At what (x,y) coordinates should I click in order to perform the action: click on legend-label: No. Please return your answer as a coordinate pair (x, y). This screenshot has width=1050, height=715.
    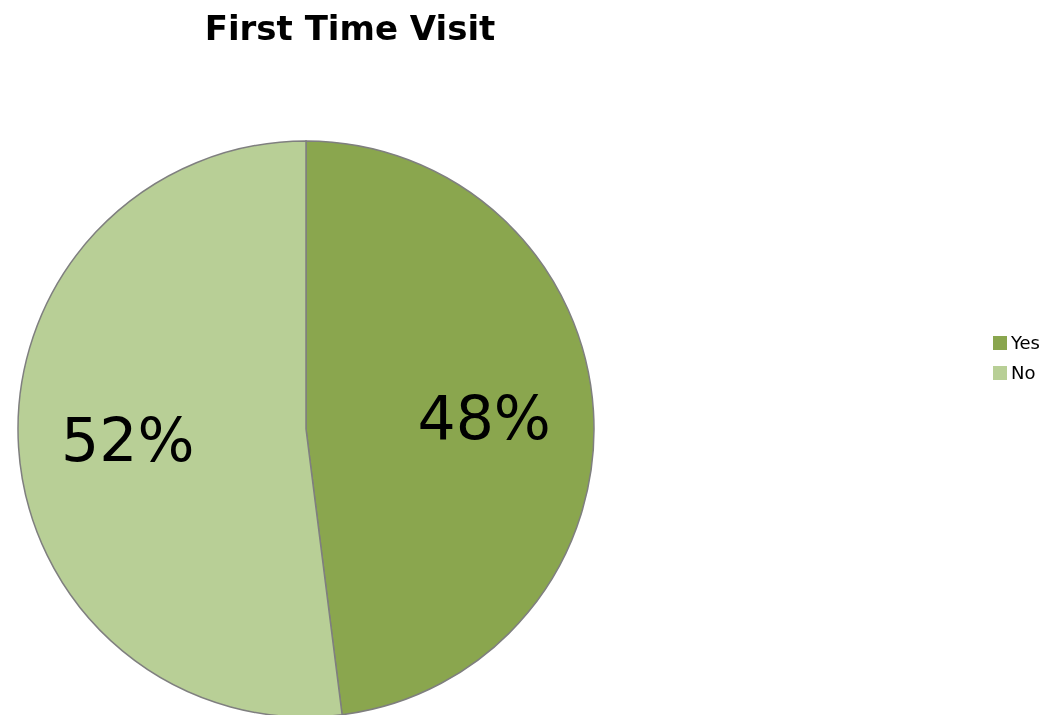
    Looking at the image, I should click on (1023, 372).